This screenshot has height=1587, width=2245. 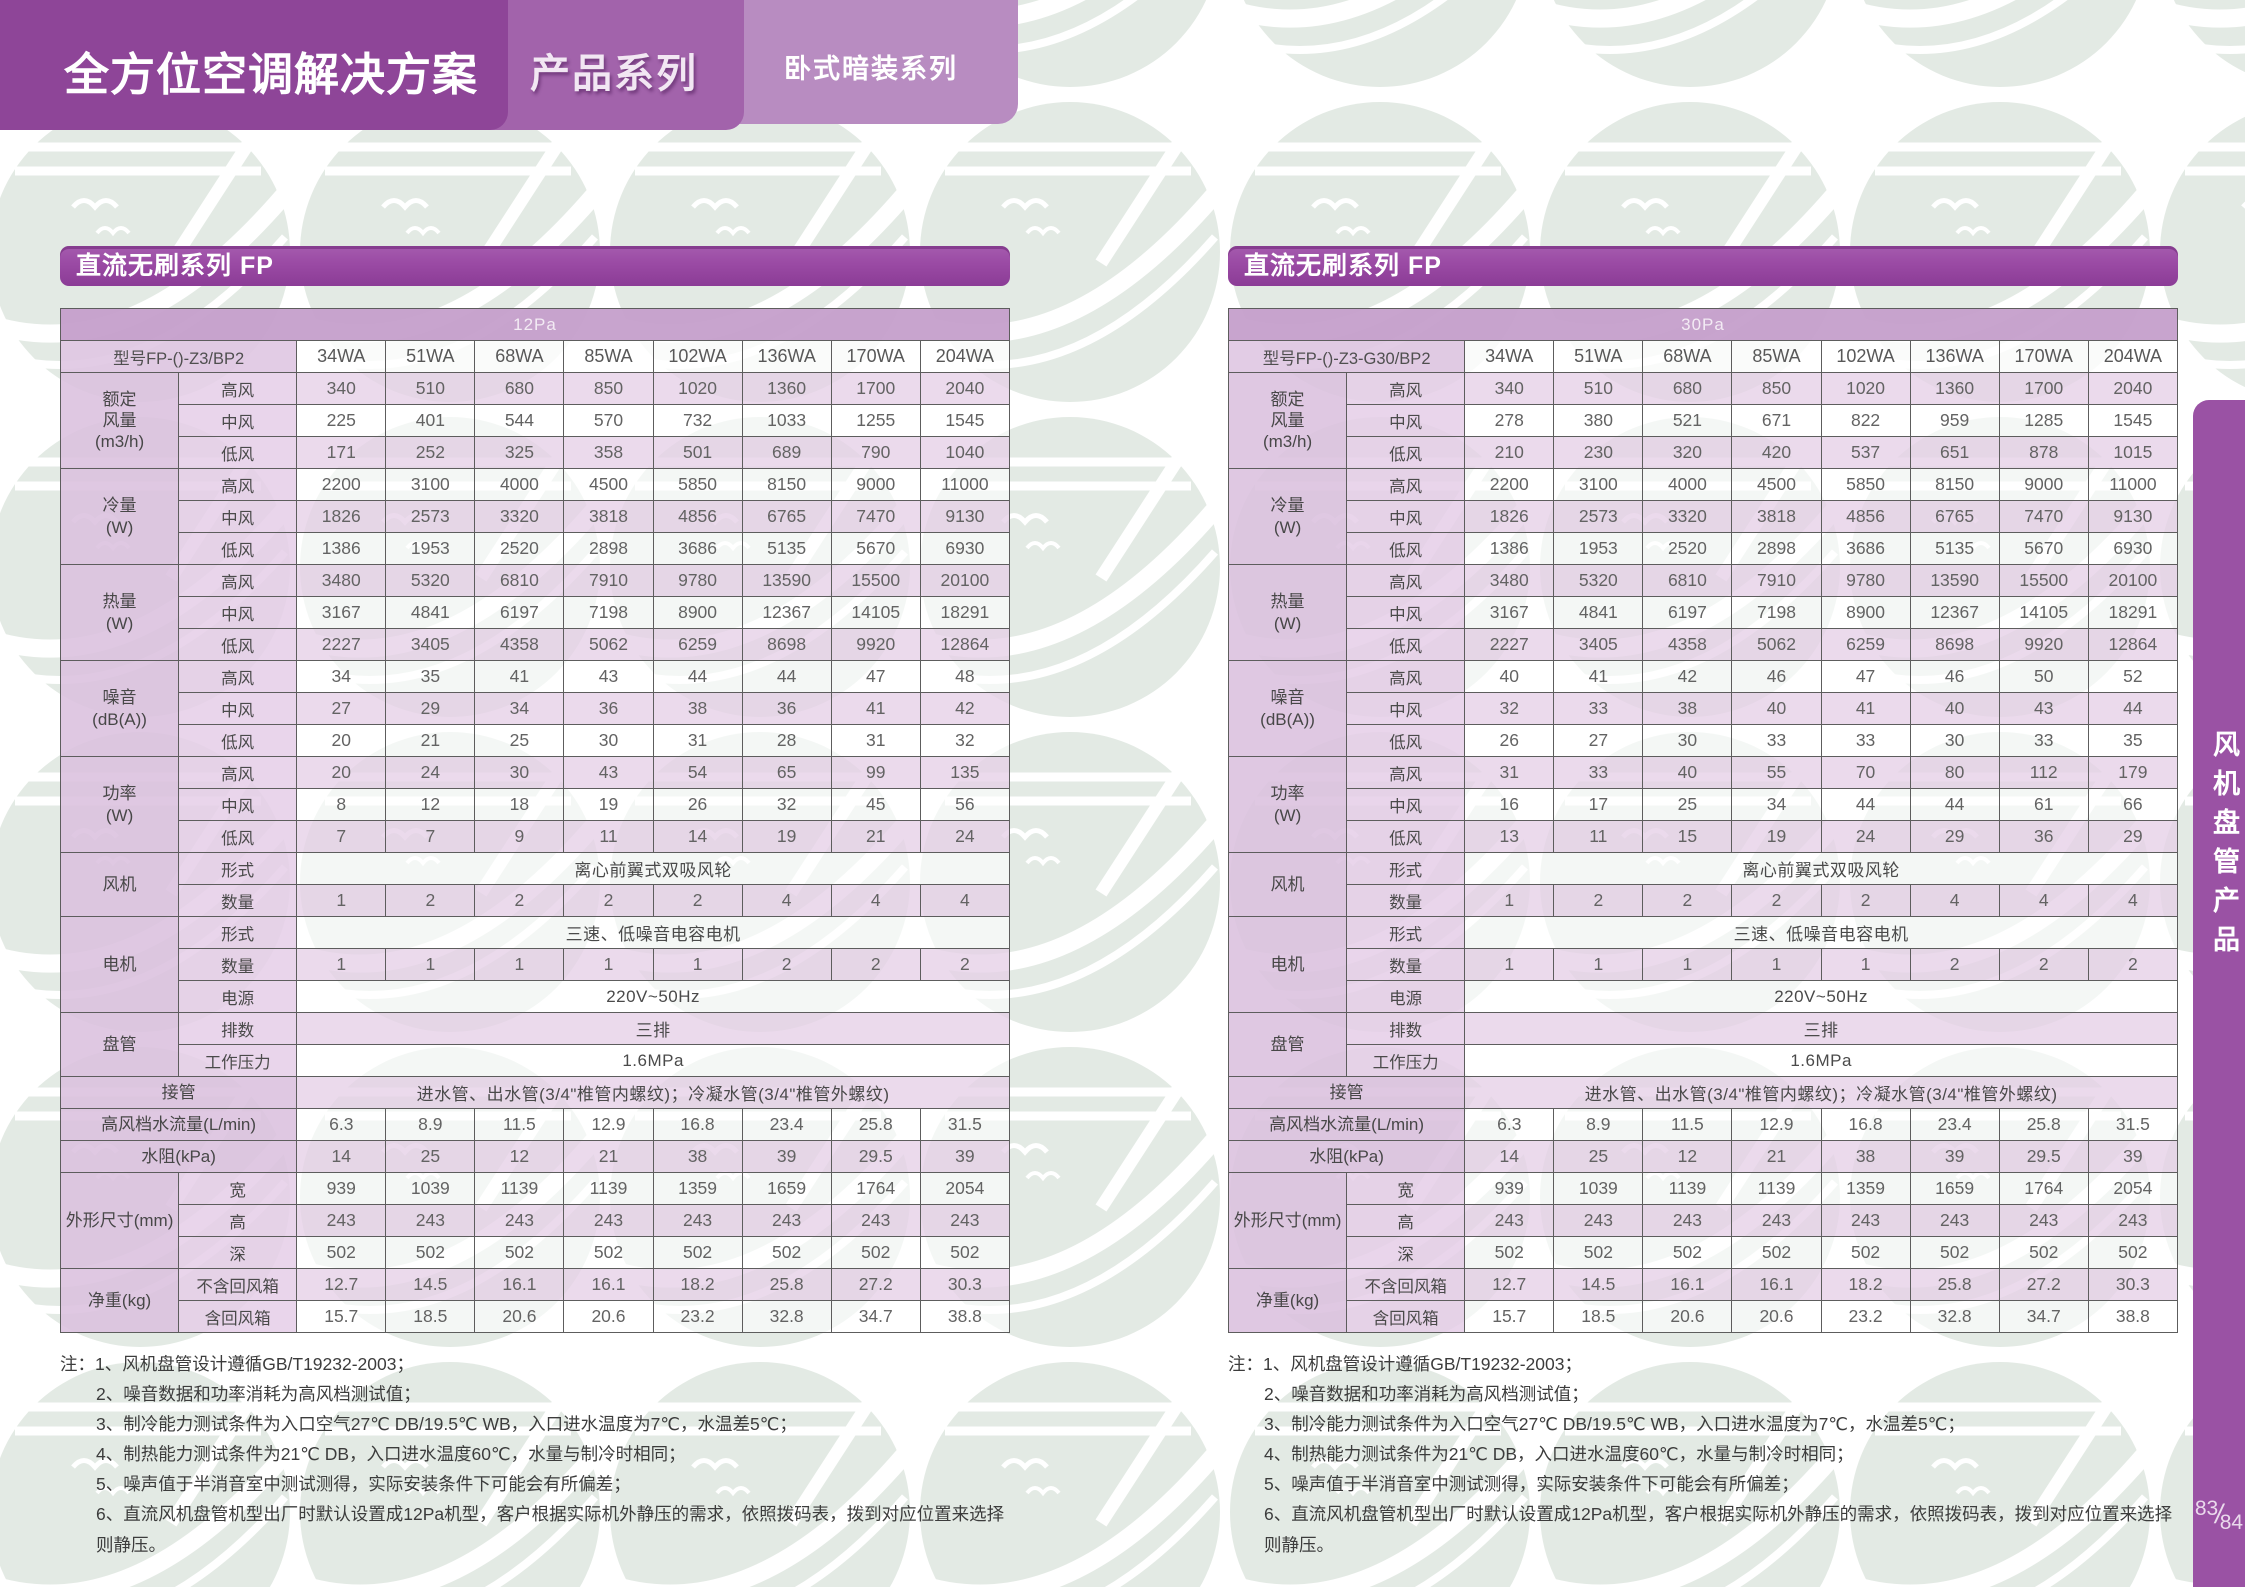 What do you see at coordinates (697, 740) in the screenshot?
I see `value-cell: 31` at bounding box center [697, 740].